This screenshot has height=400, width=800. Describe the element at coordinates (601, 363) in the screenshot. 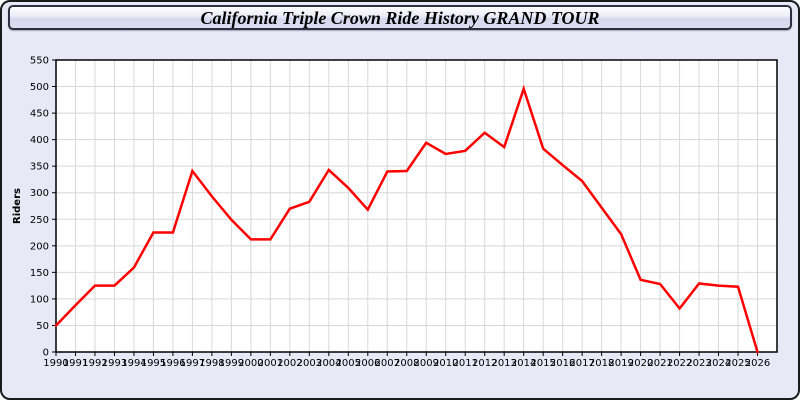

I see `x-tick-label: 2018` at that location.